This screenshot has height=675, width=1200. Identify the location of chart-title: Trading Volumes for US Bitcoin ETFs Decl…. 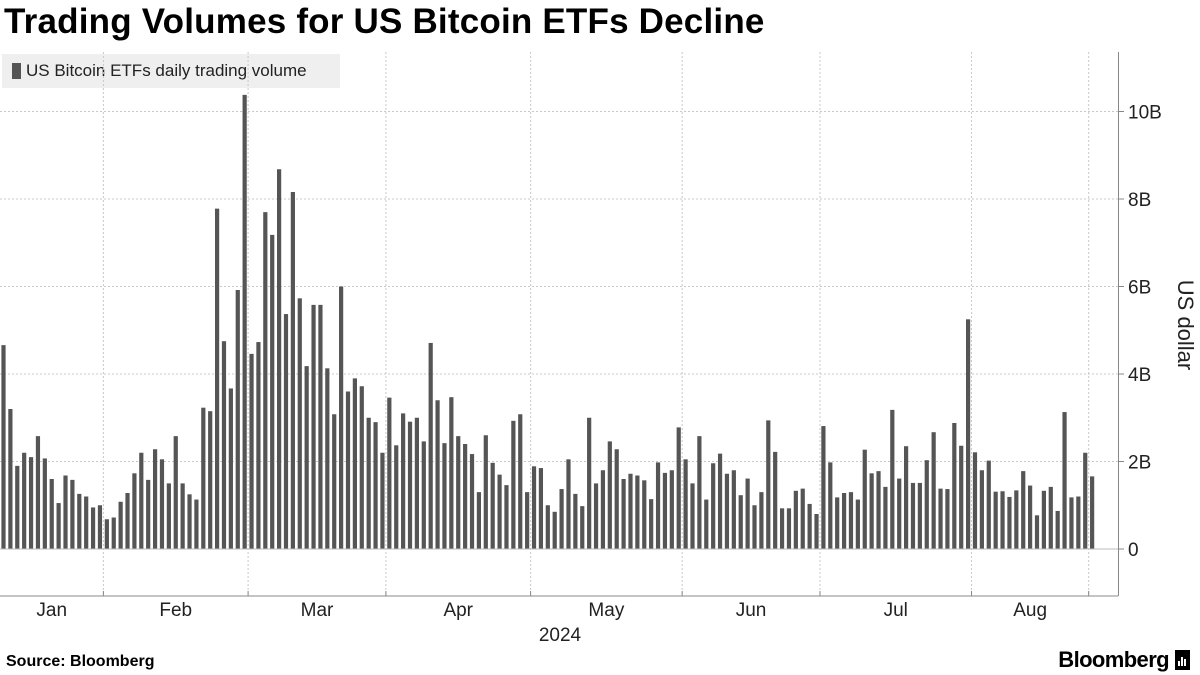
(384, 21).